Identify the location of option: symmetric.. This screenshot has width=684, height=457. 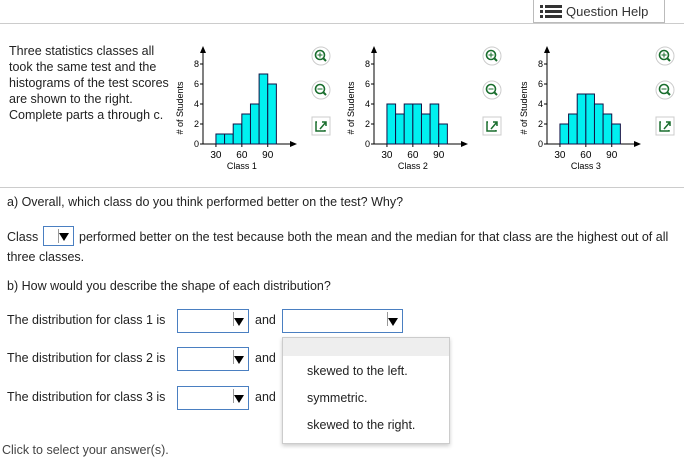
(337, 398).